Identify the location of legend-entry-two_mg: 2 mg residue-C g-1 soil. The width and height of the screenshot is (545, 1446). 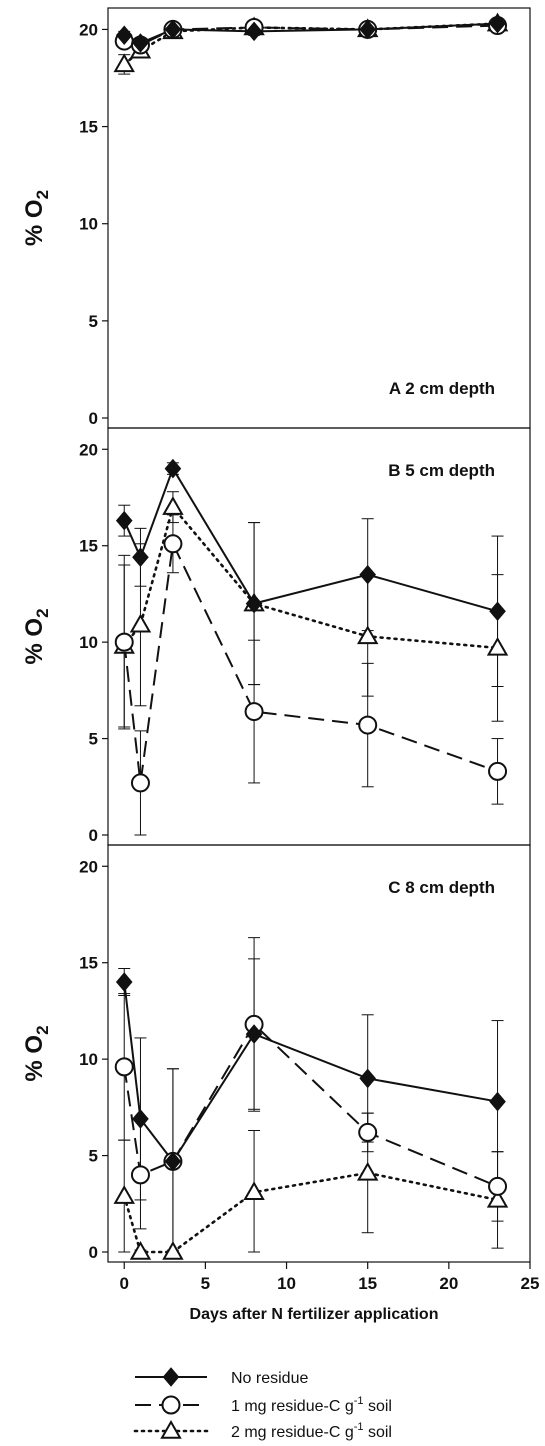
(262, 1430).